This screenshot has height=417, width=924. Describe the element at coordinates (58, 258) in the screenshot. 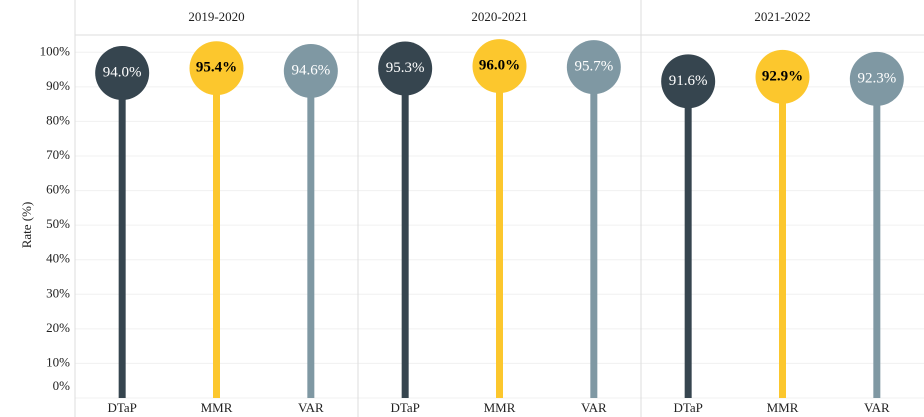

I see `y-tick-label: 40%` at that location.